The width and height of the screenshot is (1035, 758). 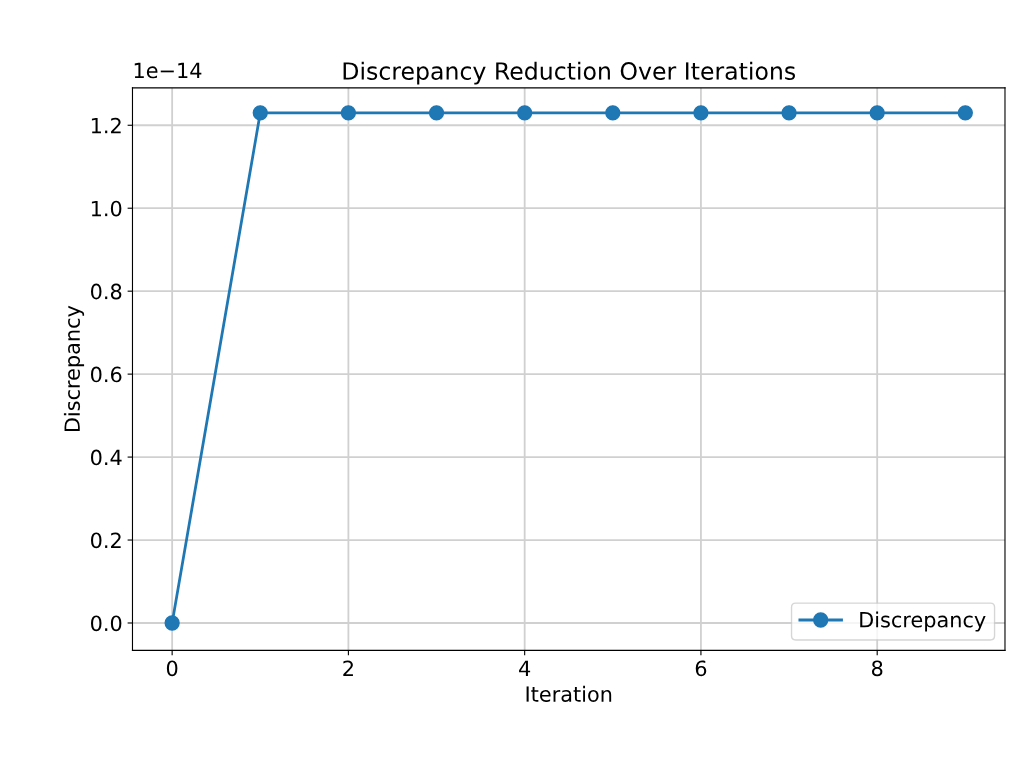 I want to click on x-tick-label: 2, so click(x=348, y=668).